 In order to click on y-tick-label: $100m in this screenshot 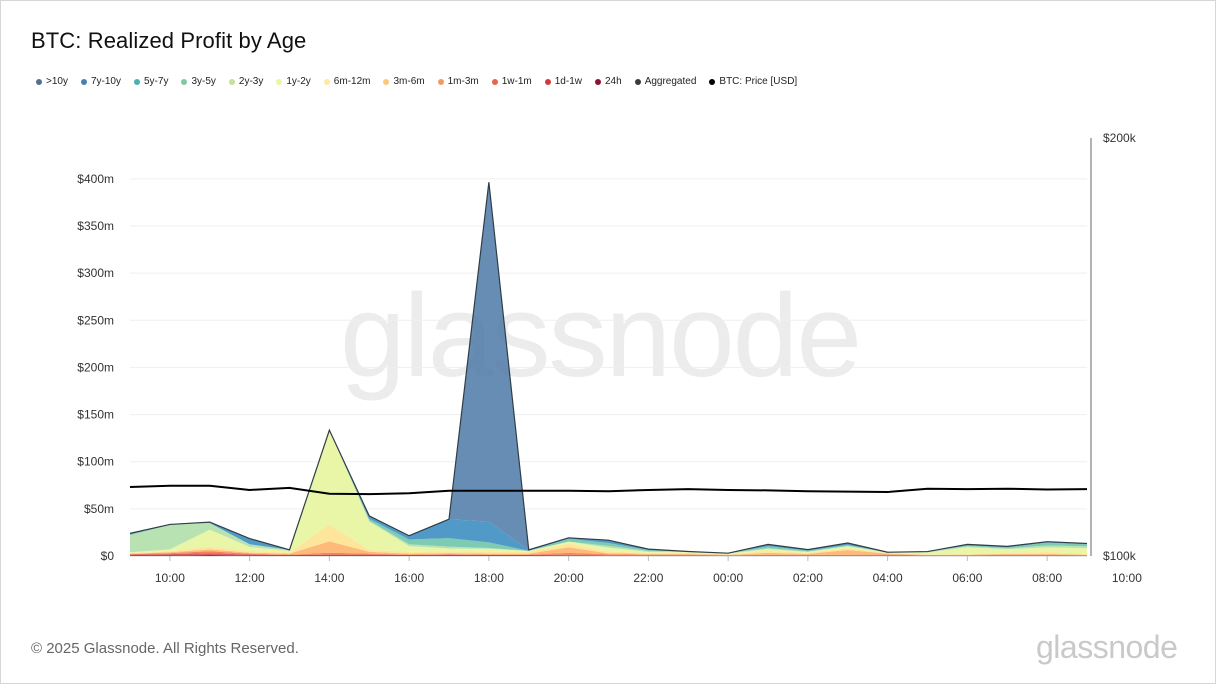, I will do `click(95, 462)`.